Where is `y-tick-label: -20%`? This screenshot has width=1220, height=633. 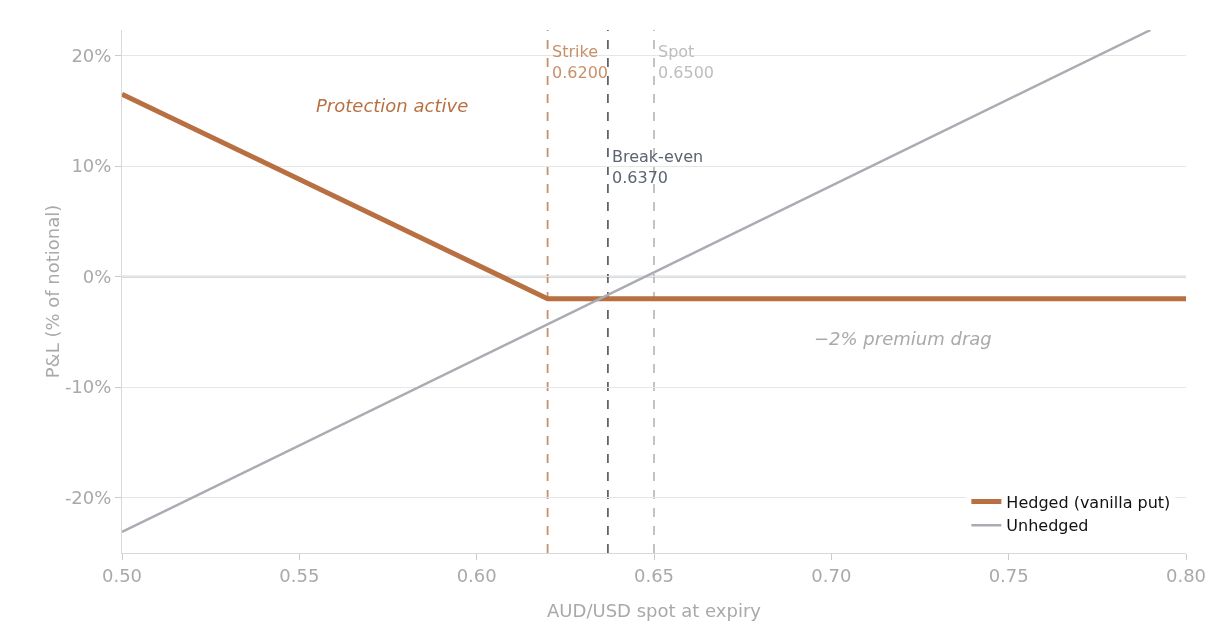
y-tick-label: -20% is located at coordinates (88, 498).